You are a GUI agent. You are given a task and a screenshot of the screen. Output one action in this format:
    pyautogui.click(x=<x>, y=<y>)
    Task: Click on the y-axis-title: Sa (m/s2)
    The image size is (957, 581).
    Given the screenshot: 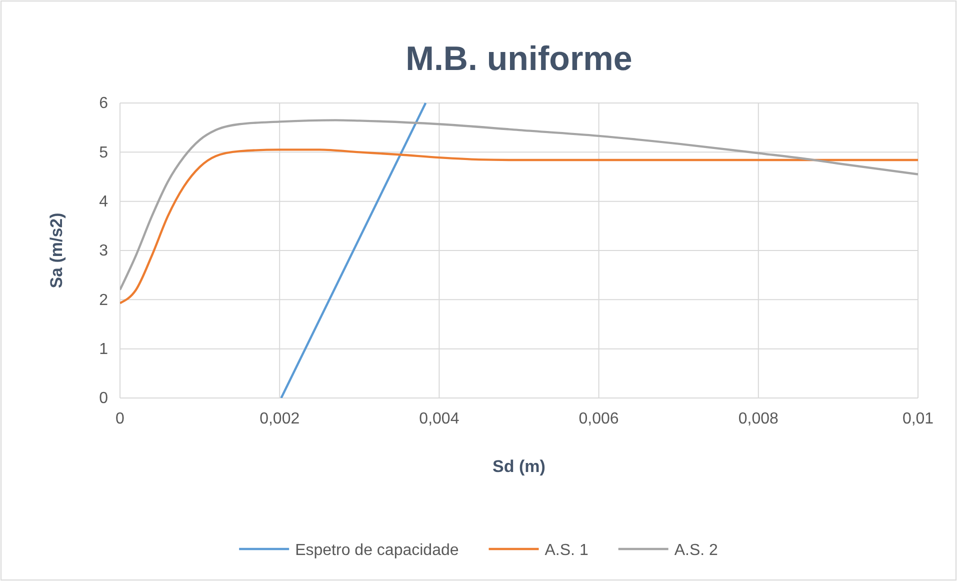 What is the action you would take?
    pyautogui.click(x=56, y=250)
    